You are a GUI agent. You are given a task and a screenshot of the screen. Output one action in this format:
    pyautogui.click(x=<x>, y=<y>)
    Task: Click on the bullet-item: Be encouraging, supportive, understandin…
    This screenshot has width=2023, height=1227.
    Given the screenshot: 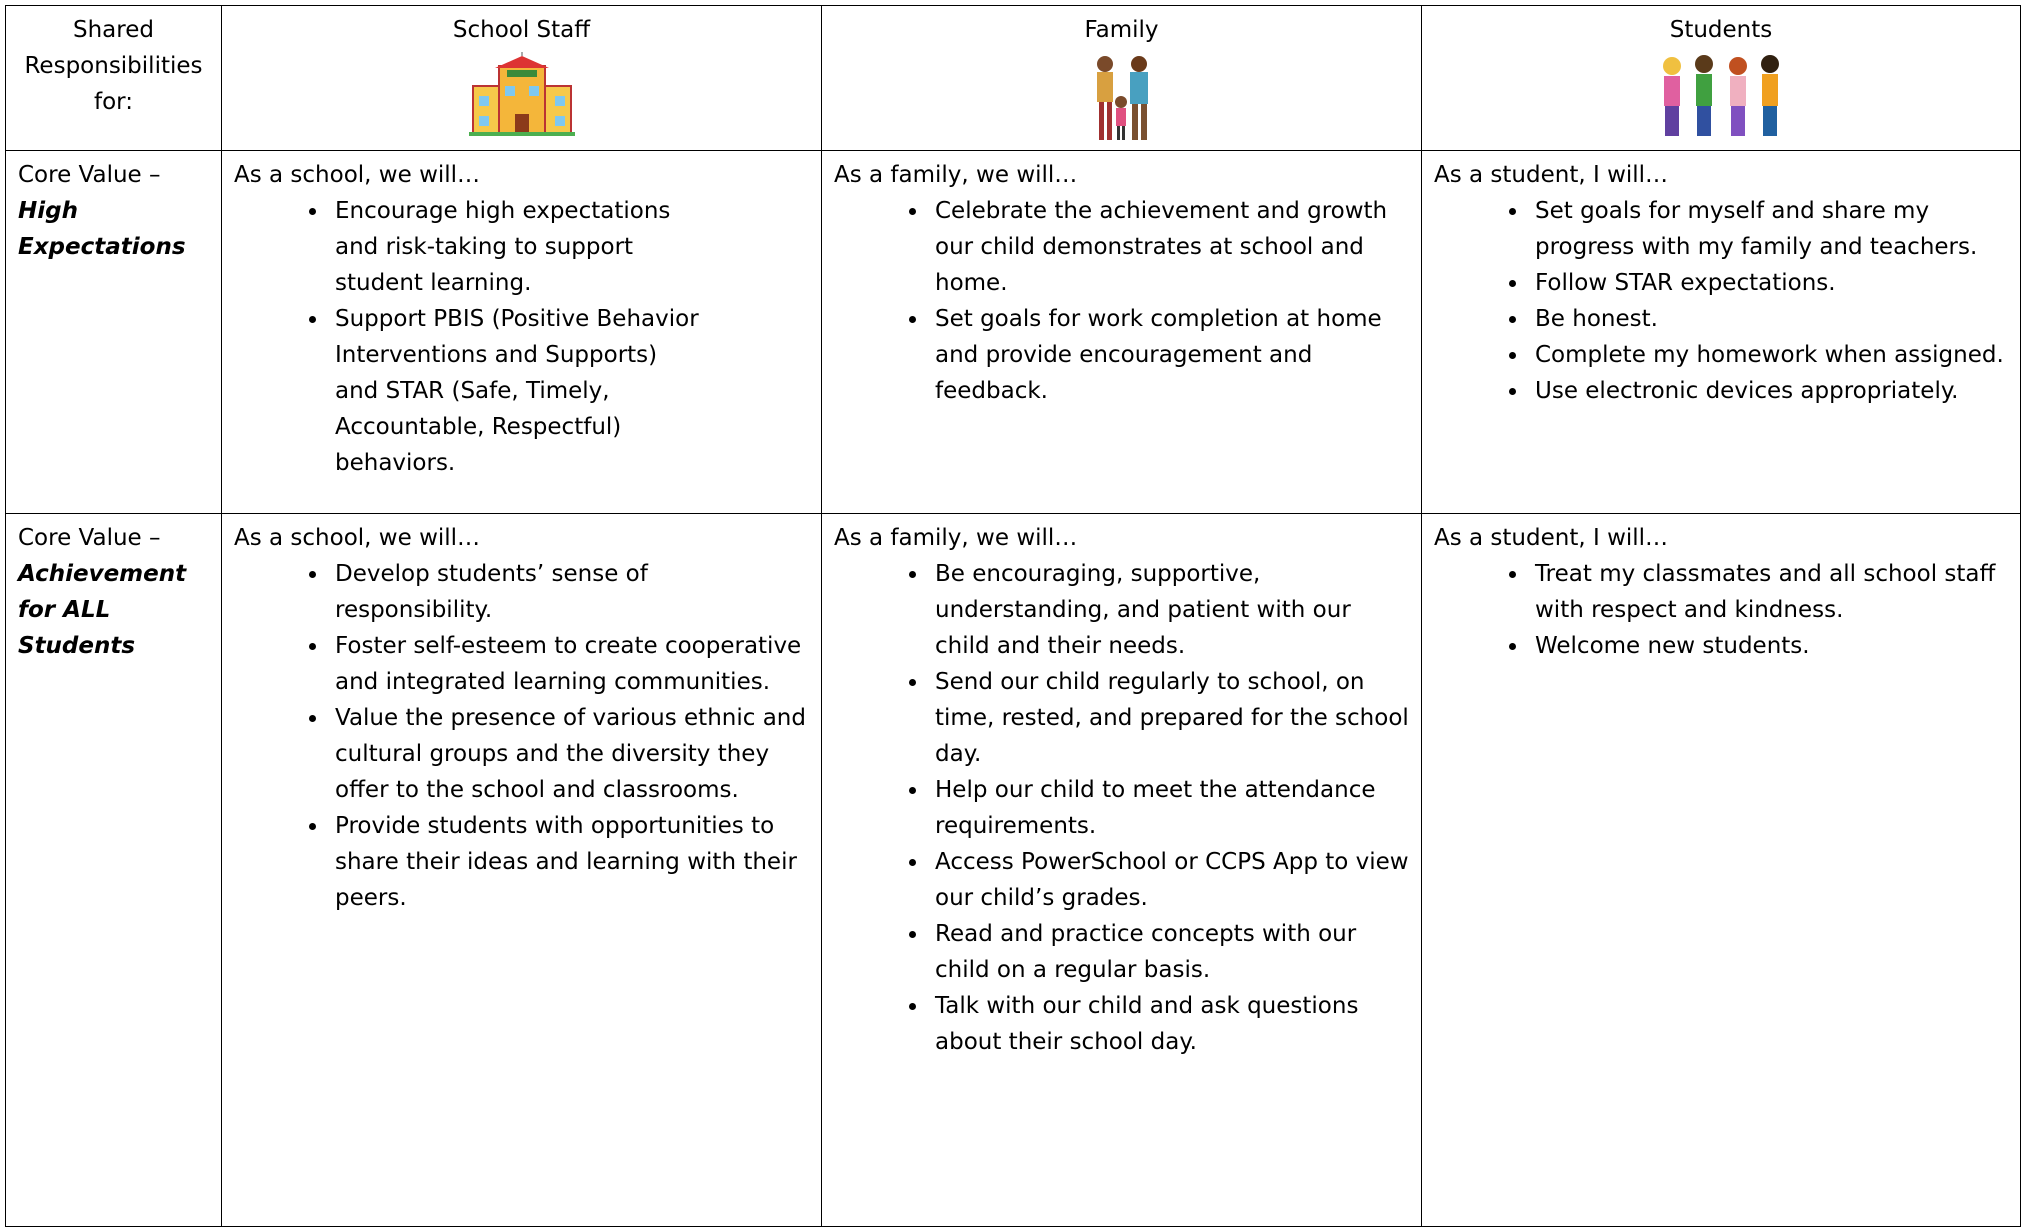 What is the action you would take?
    pyautogui.click(x=1169, y=610)
    